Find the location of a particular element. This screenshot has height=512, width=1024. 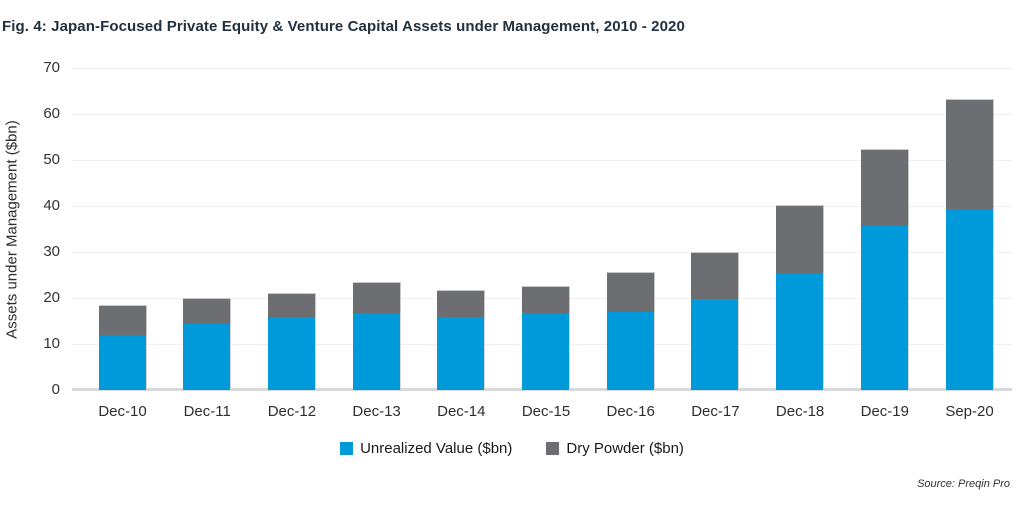

legend-label-unrealized-value: Unrealized Value ($bn) is located at coordinates (436, 448).